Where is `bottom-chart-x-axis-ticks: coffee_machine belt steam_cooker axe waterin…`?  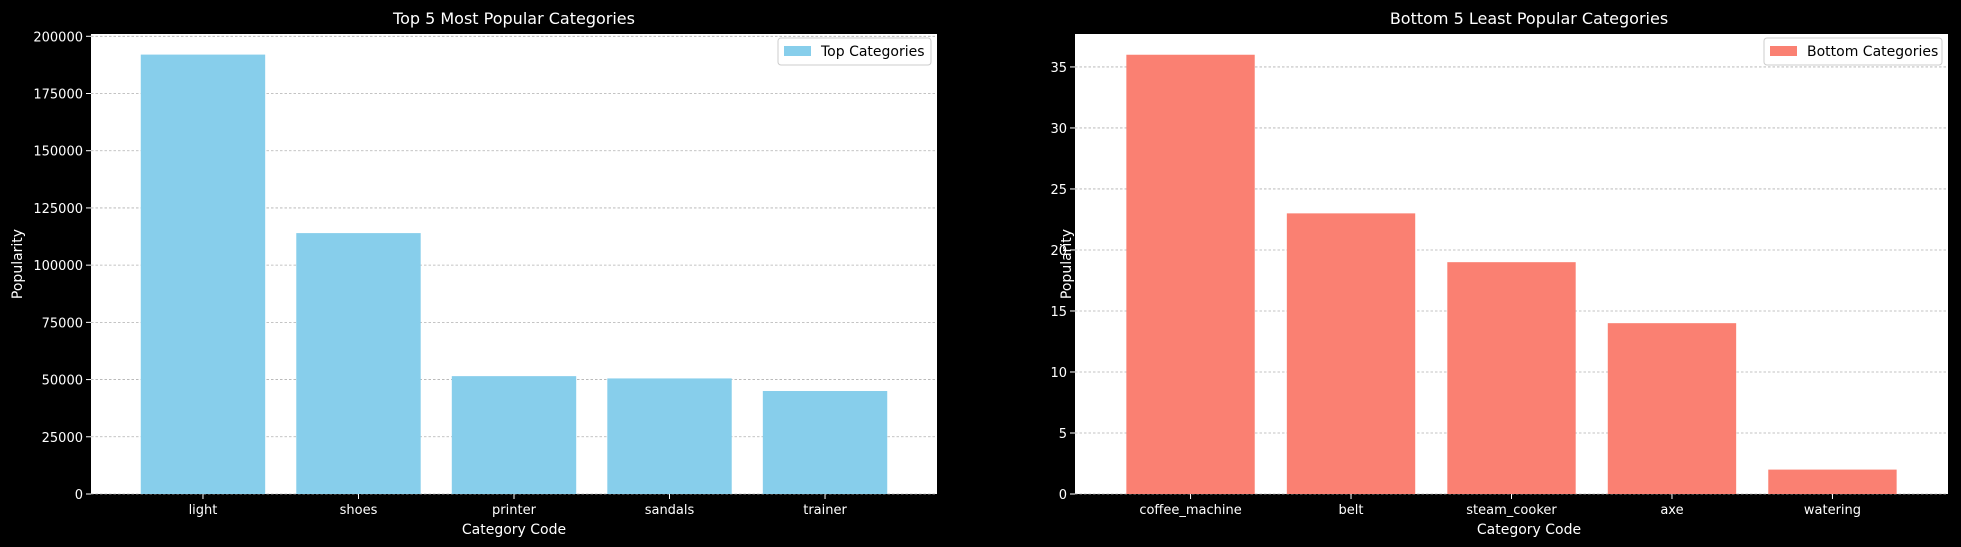
bottom-chart-x-axis-ticks: coffee_machine belt steam_cooker axe waterin… is located at coordinates (1500, 506).